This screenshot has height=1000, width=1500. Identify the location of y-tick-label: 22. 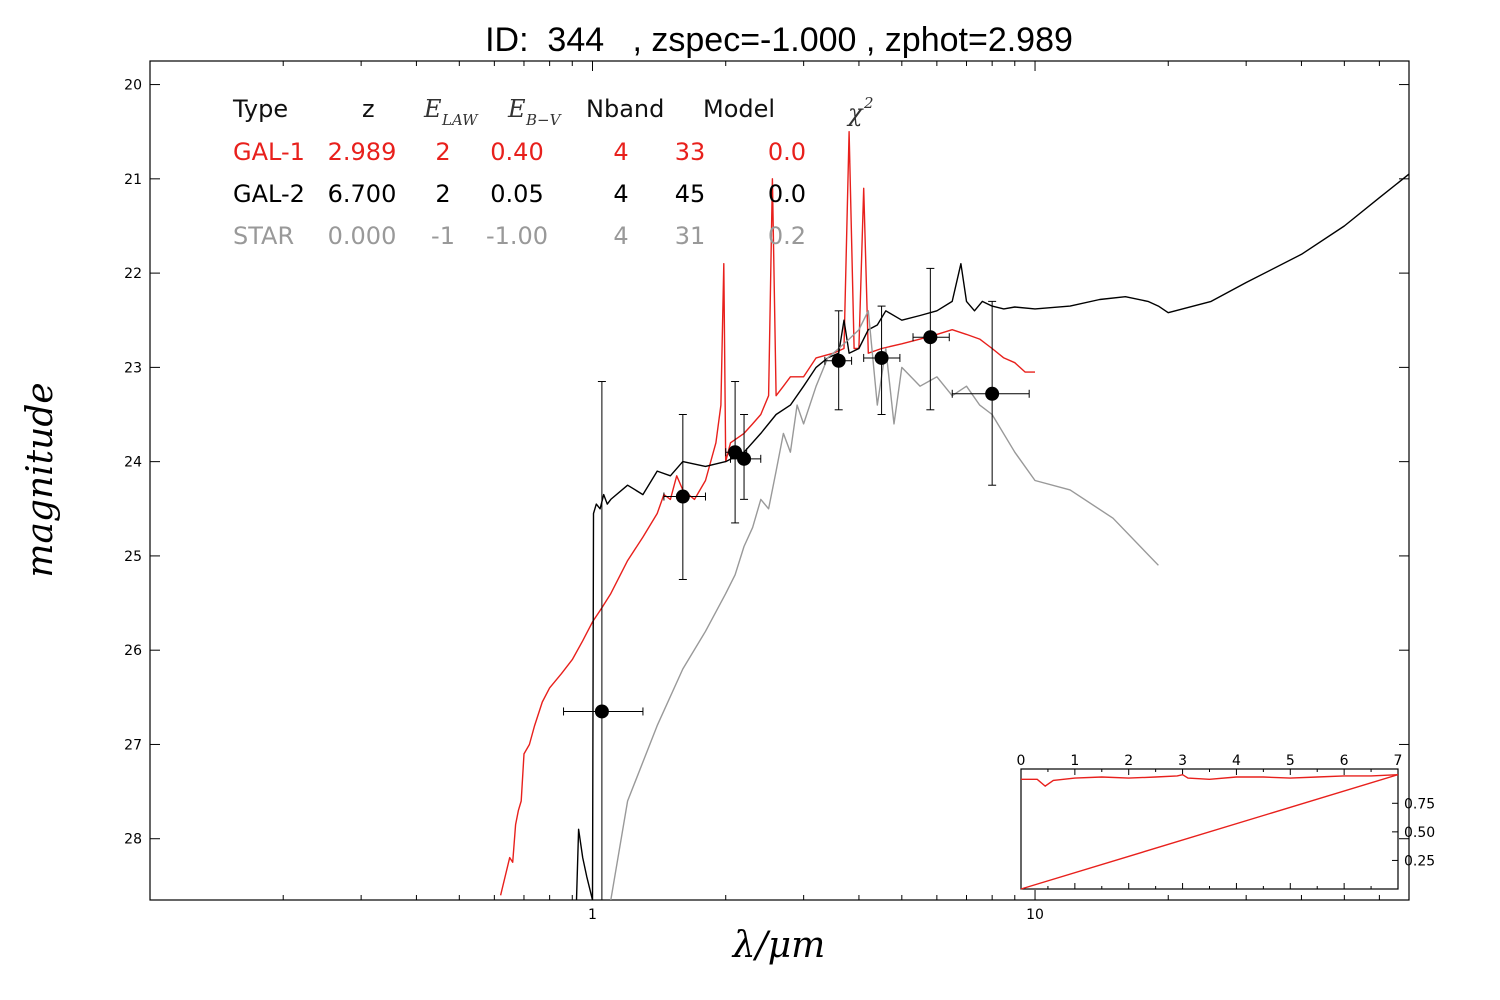
(133, 274).